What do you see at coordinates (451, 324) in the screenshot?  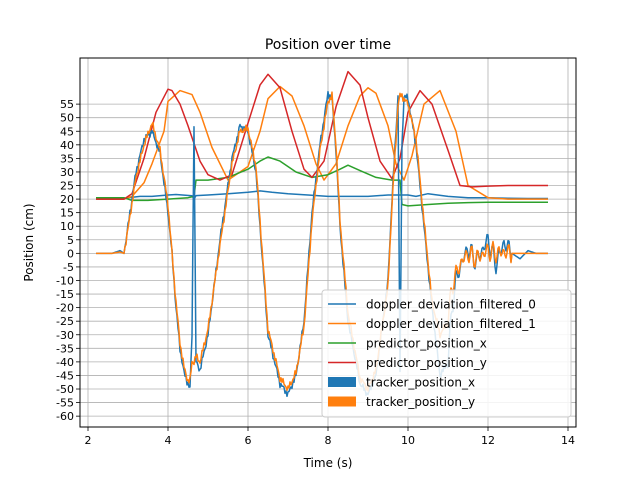 I see `legend-label: doppler_deviation_filtered_1` at bounding box center [451, 324].